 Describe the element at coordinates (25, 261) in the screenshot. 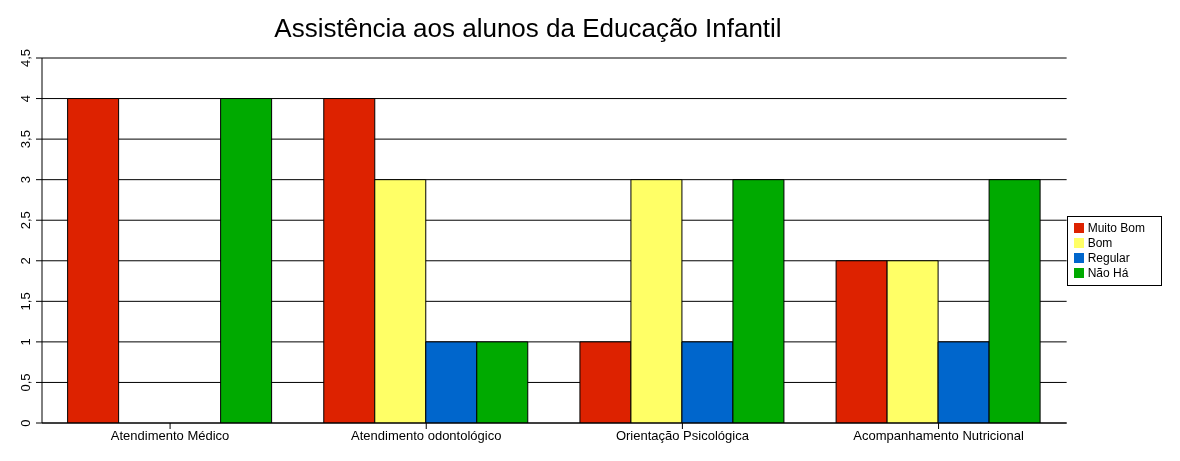

I see `y-tick-label: 2` at that location.